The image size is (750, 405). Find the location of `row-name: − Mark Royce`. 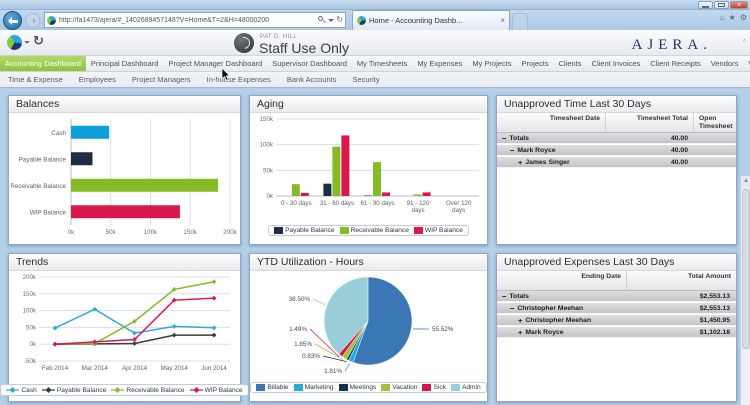

row-name: − Mark Royce is located at coordinates (551, 150).